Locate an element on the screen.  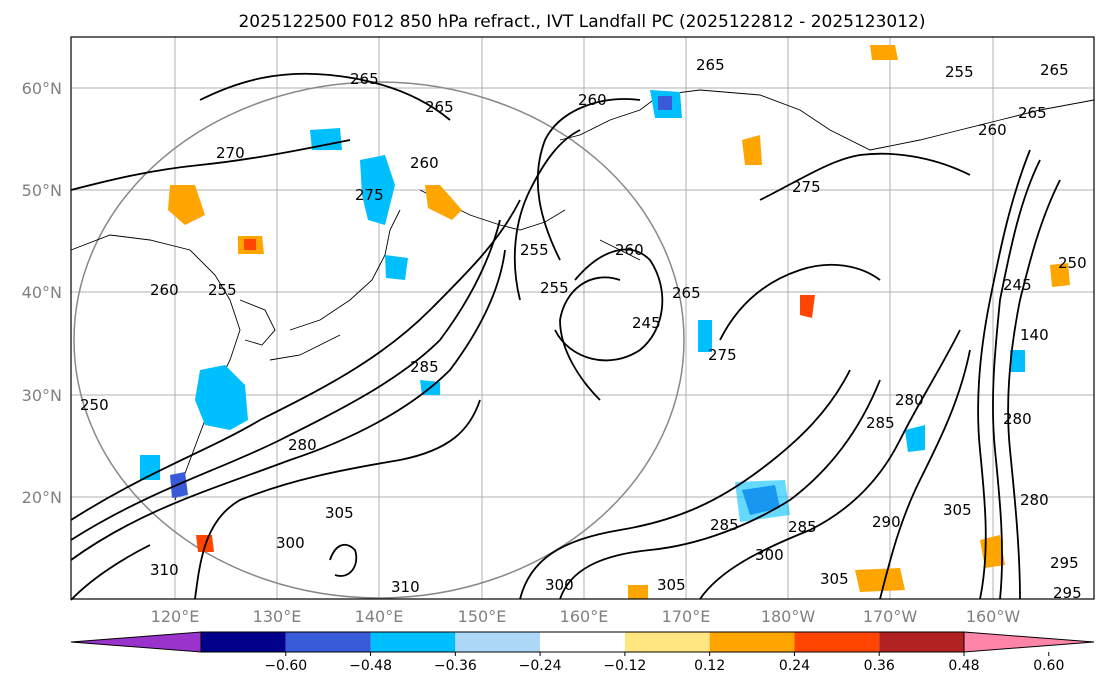
lat-label: 60°N is located at coordinates (42, 88).